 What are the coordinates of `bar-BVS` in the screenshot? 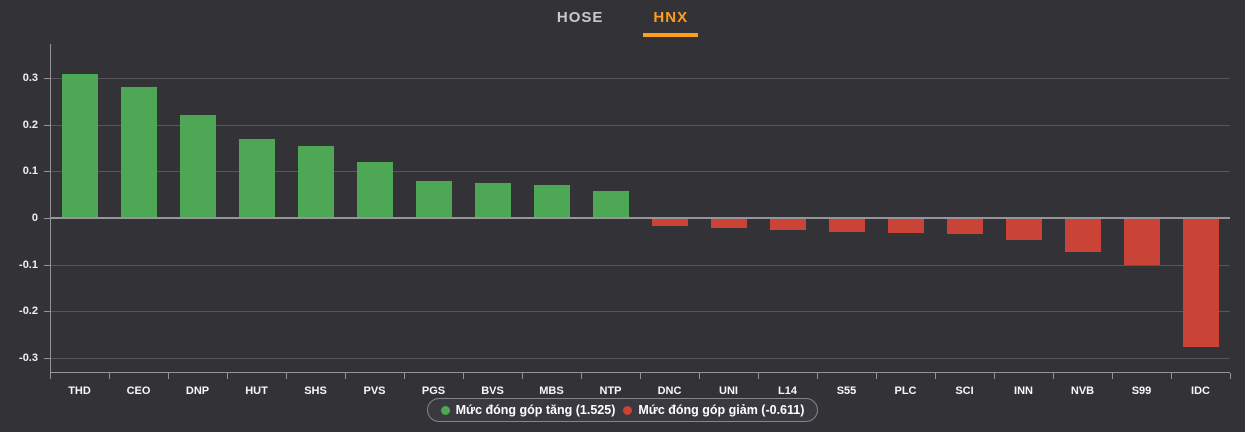 It's located at (493, 200).